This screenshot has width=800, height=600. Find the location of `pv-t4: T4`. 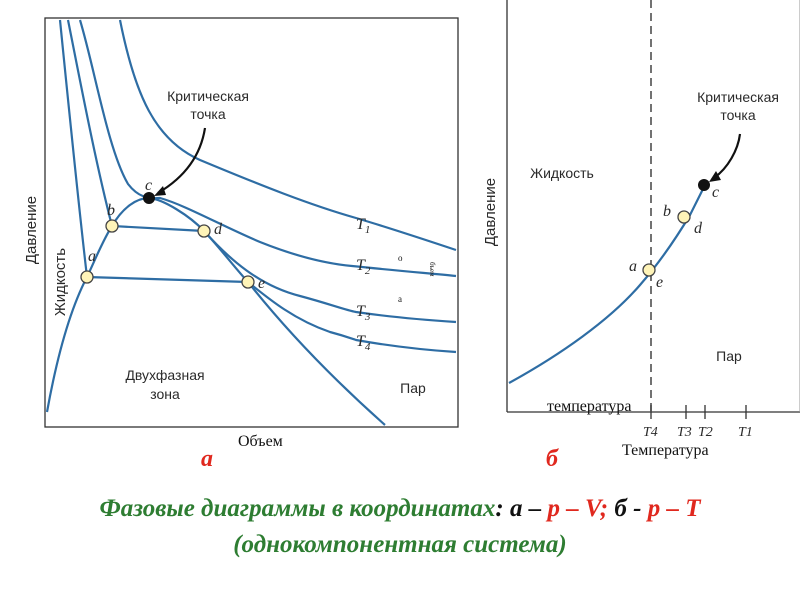

pv-t4: T4 is located at coordinates (363, 343).